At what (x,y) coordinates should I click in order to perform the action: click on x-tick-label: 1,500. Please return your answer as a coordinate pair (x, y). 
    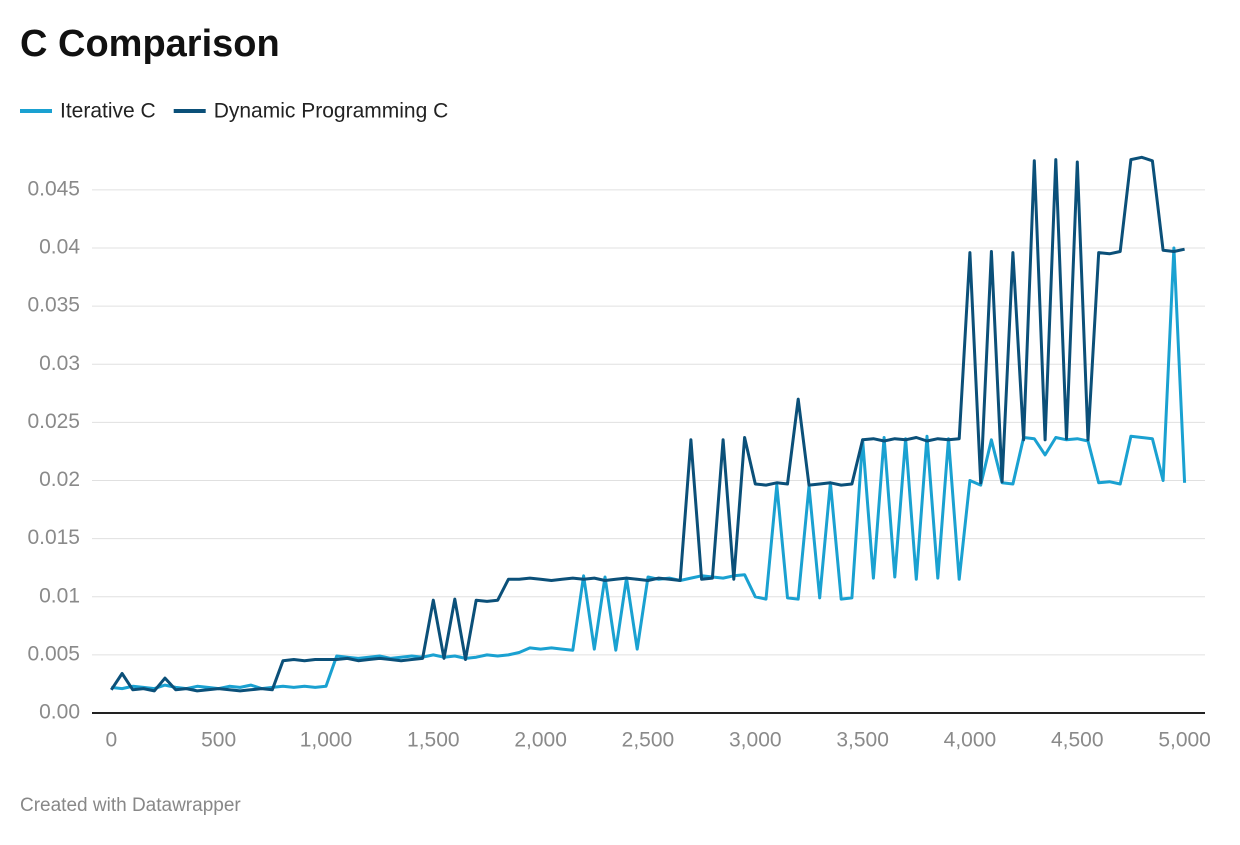
    Looking at the image, I should click on (433, 740).